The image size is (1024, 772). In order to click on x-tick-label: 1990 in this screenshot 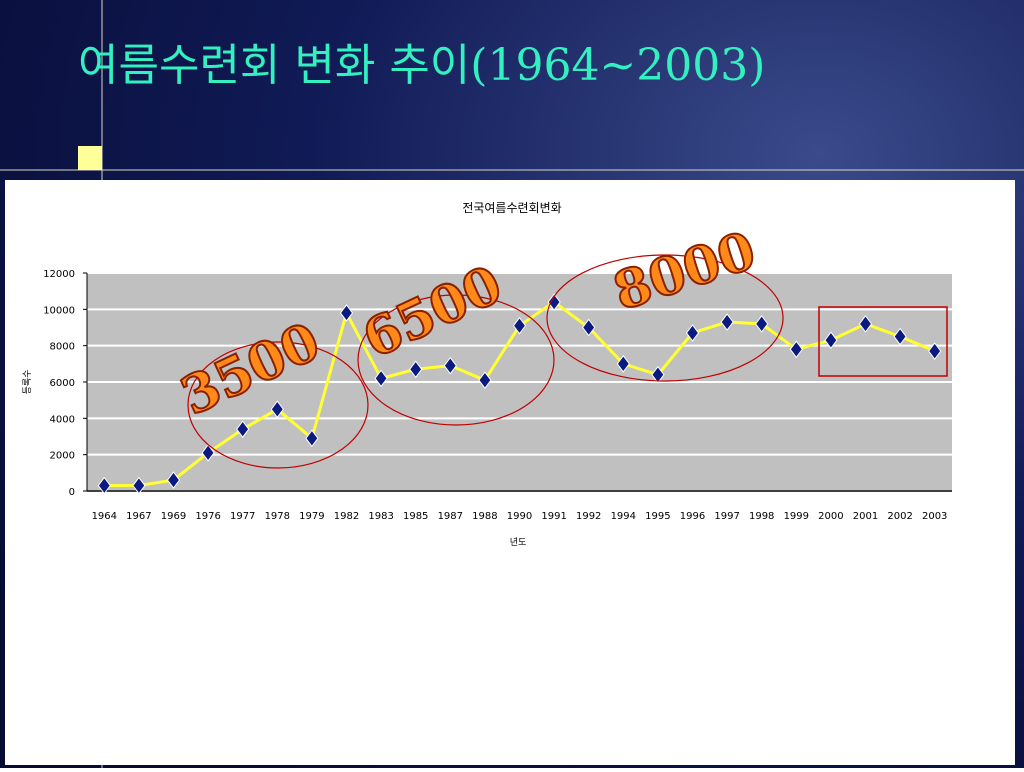, I will do `click(519, 516)`.